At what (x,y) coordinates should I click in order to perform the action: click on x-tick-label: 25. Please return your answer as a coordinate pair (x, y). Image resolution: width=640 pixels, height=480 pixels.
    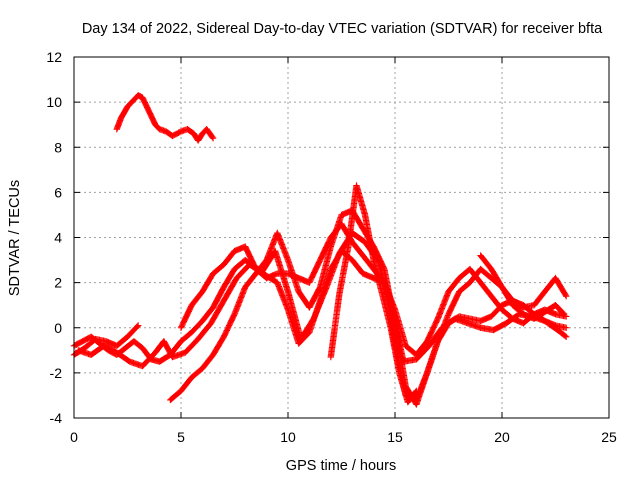
    Looking at the image, I should click on (609, 437).